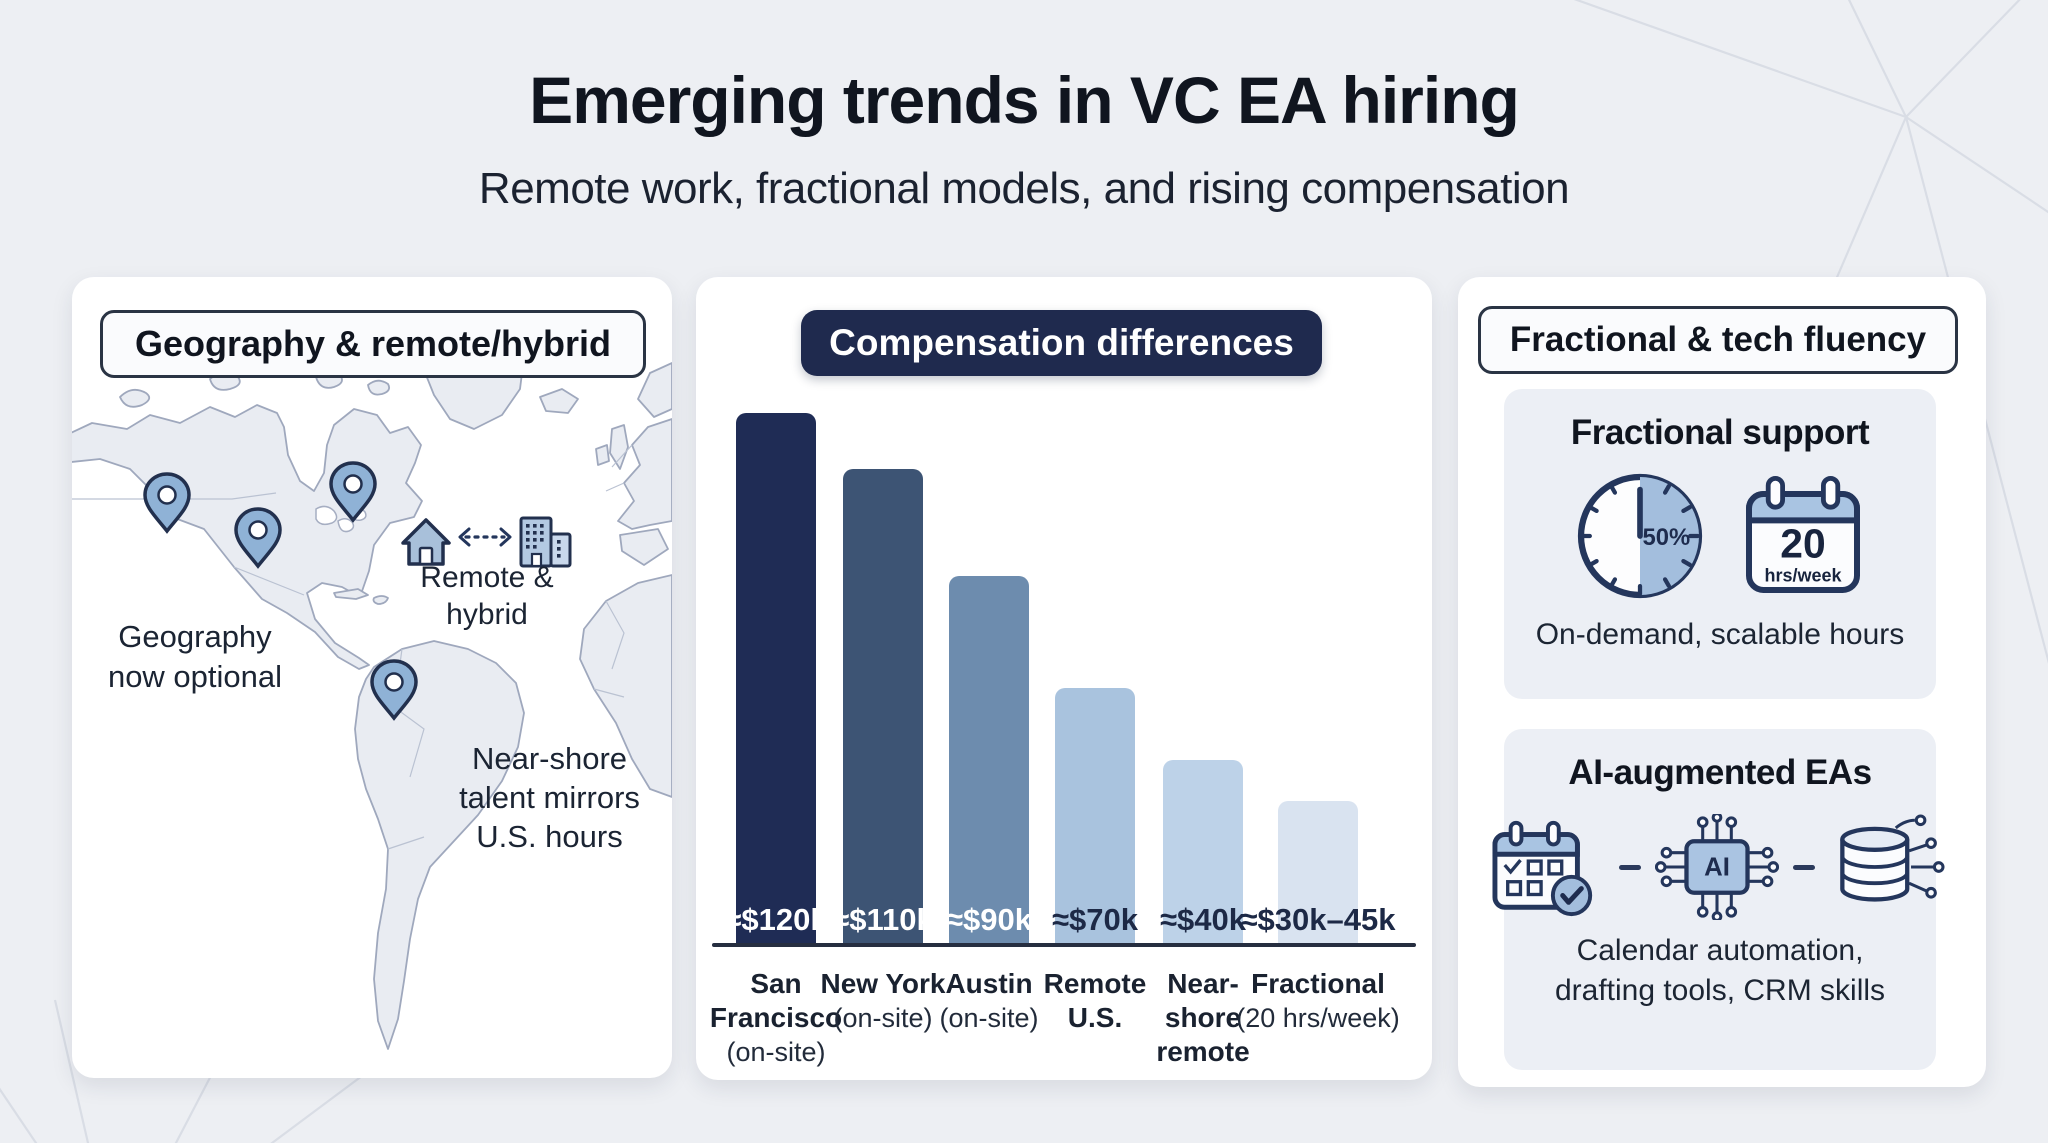 The height and width of the screenshot is (1143, 2048). Describe the element at coordinates (883, 919) in the screenshot. I see `bar-value-label: ≈$110k` at that location.